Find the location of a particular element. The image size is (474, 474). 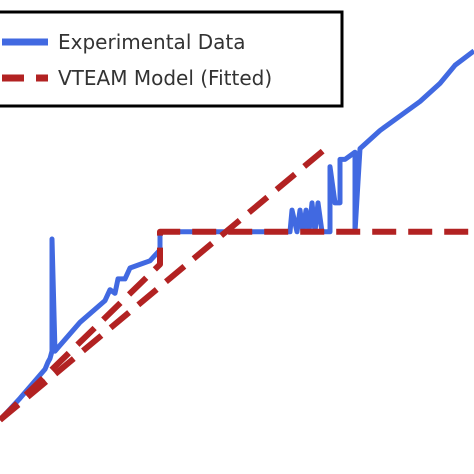

legend-label-model: VTEAM Model (Fitted) is located at coordinates (165, 78).